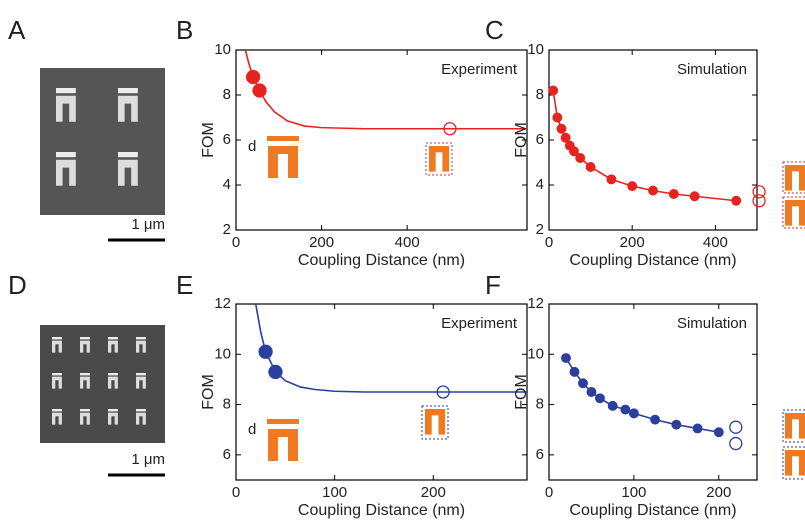  What do you see at coordinates (653, 392) in the screenshot?
I see `plot-frame` at bounding box center [653, 392].